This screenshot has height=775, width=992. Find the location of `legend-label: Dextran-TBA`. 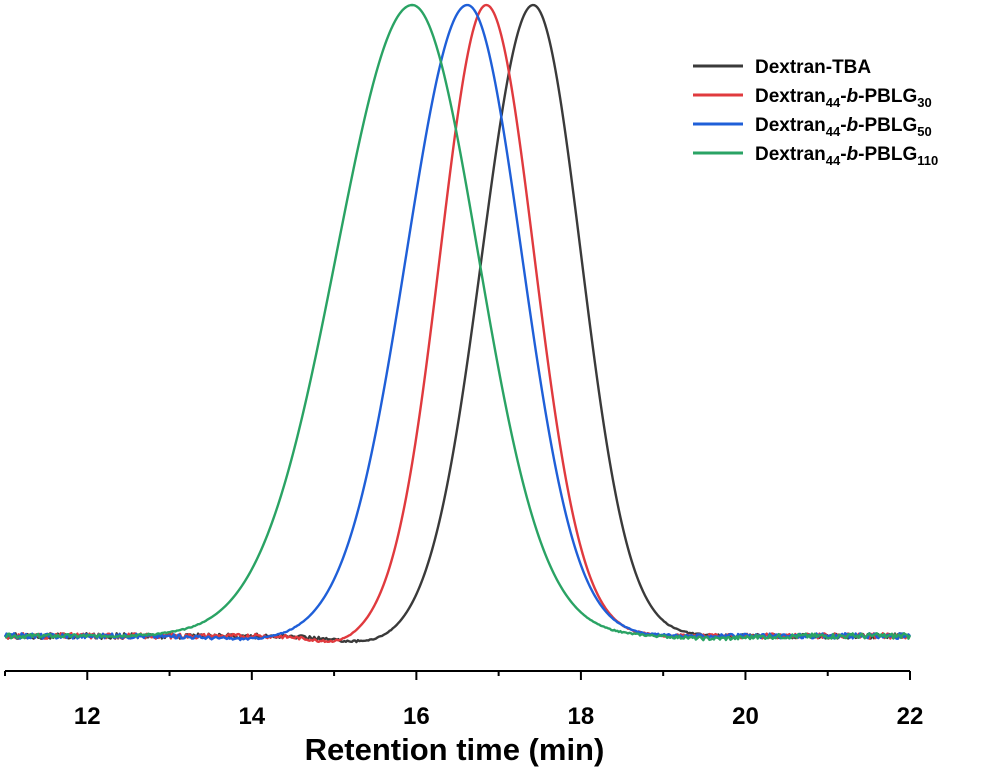

legend-label: Dextran-TBA is located at coordinates (813, 67).